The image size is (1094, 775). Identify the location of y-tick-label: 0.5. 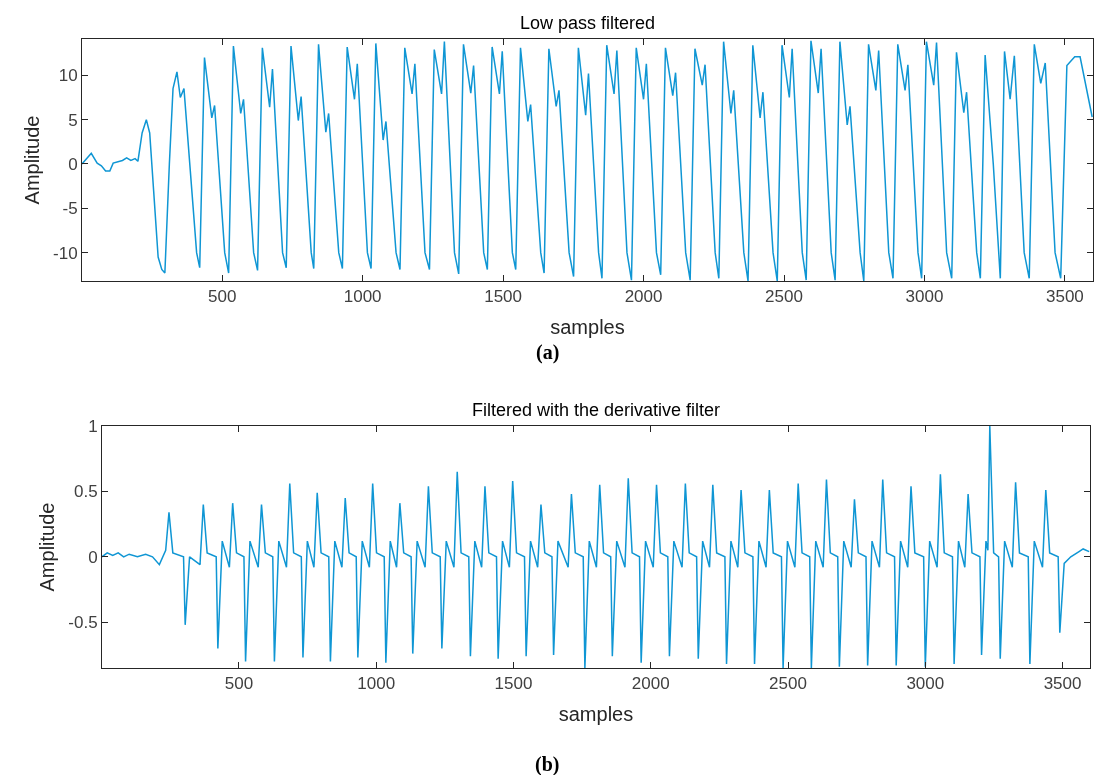
(85, 492).